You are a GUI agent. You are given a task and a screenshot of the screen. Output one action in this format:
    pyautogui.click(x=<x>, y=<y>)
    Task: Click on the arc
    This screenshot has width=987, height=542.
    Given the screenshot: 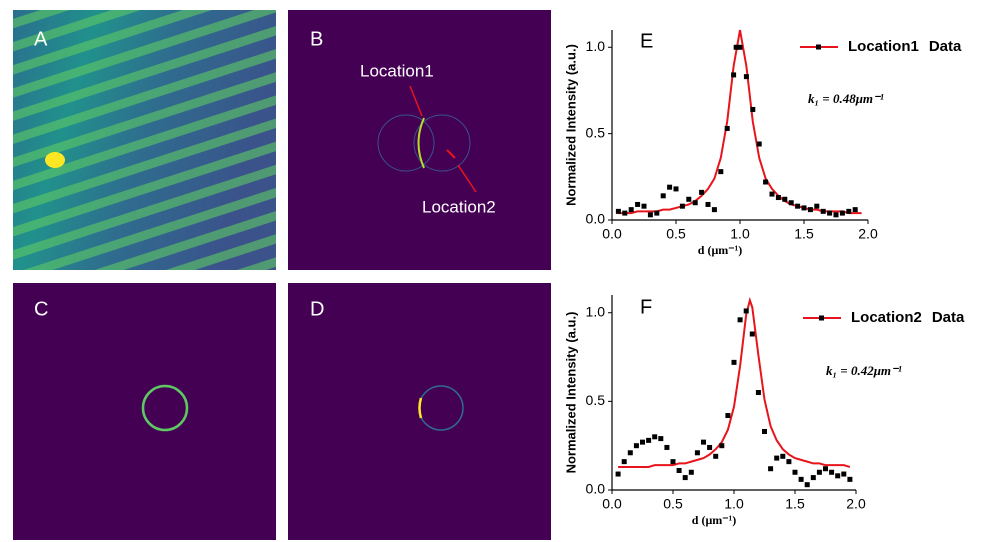 What is the action you would take?
    pyautogui.click(x=421, y=143)
    